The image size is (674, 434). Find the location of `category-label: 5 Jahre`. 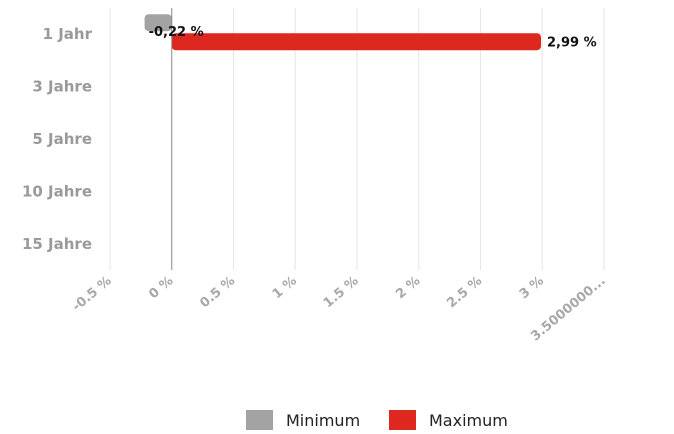

category-label: 5 Jahre is located at coordinates (62, 139).